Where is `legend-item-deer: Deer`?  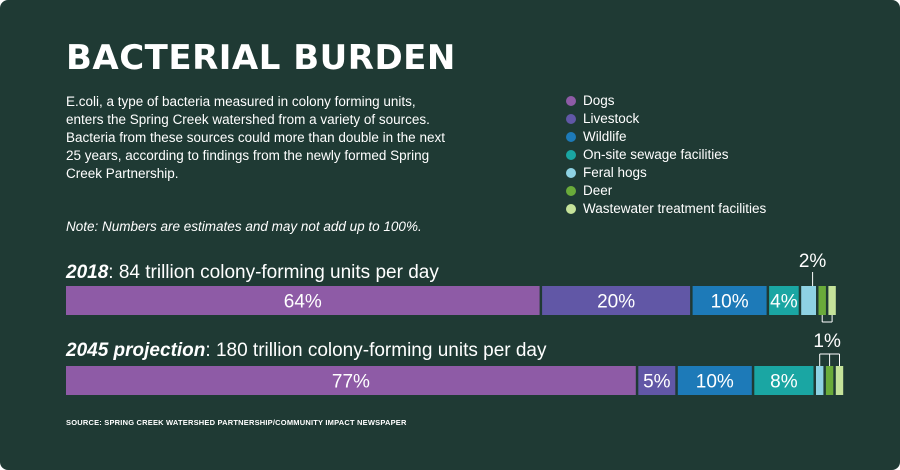 legend-item-deer: Deer is located at coordinates (669, 191).